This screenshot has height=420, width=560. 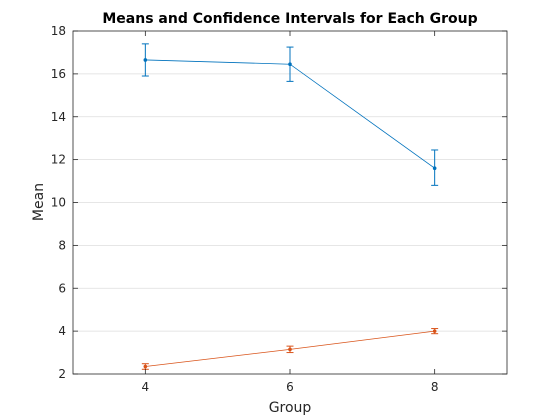 I want to click on y-tick-label: 12, so click(x=58, y=160).